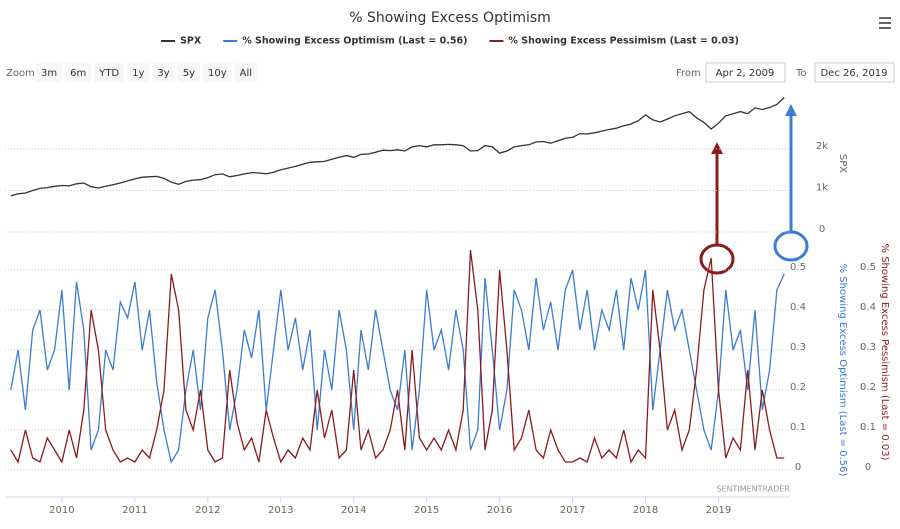 The width and height of the screenshot is (900, 529). Describe the element at coordinates (280, 510) in the screenshot. I see `x-tick-label: 2013` at that location.